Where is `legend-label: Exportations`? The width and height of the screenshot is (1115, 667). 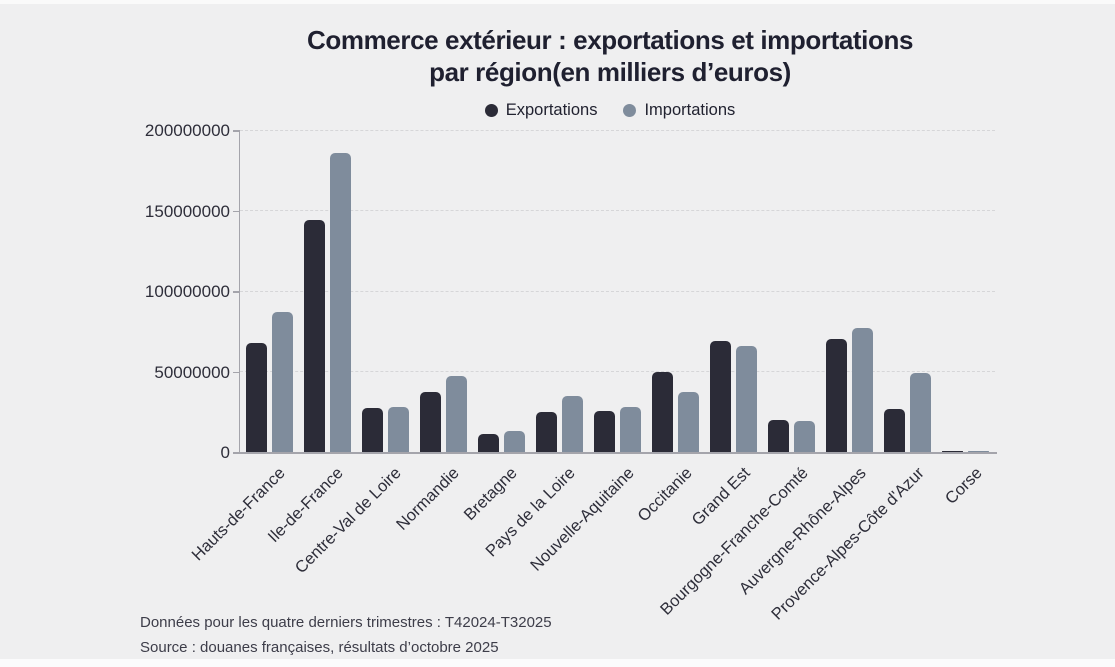
legend-label: Exportations is located at coordinates (551, 110).